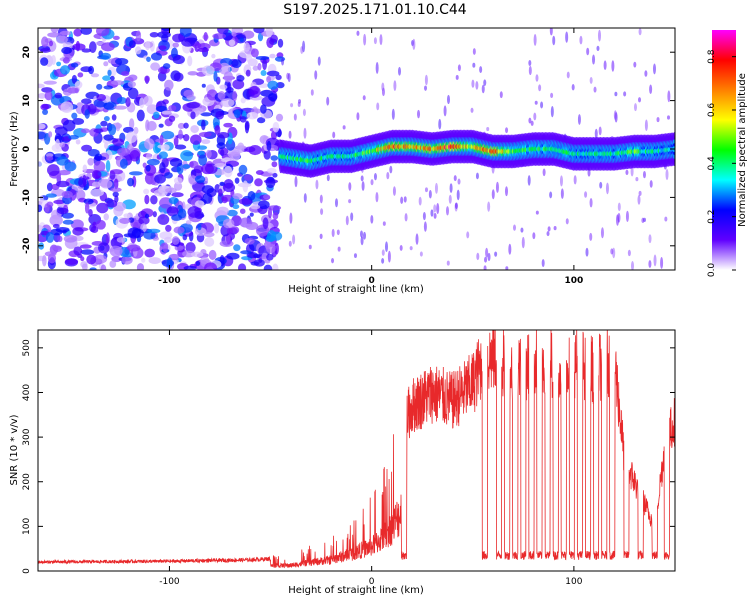  Describe the element at coordinates (573, 281) in the screenshot. I see `spectrogram-x-tick-label: 100` at that location.